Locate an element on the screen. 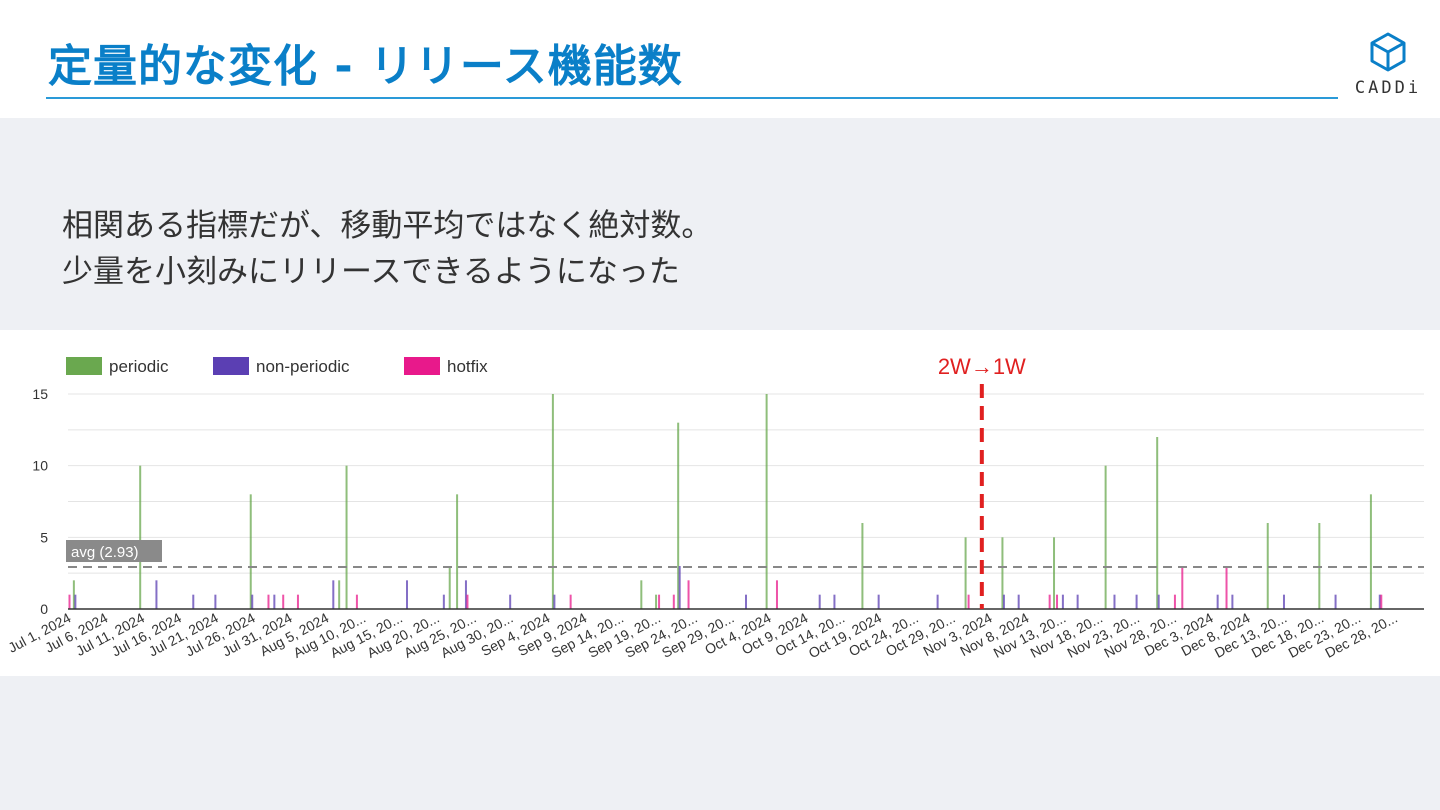 The height and width of the screenshot is (810, 1440). cube-icon is located at coordinates (1388, 52).